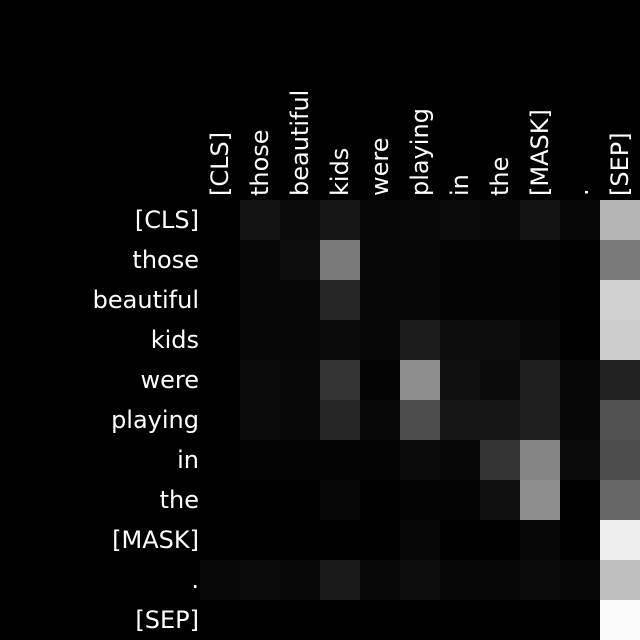  Describe the element at coordinates (220, 164) in the screenshot. I see `x-tick-label: [CLS]` at that location.